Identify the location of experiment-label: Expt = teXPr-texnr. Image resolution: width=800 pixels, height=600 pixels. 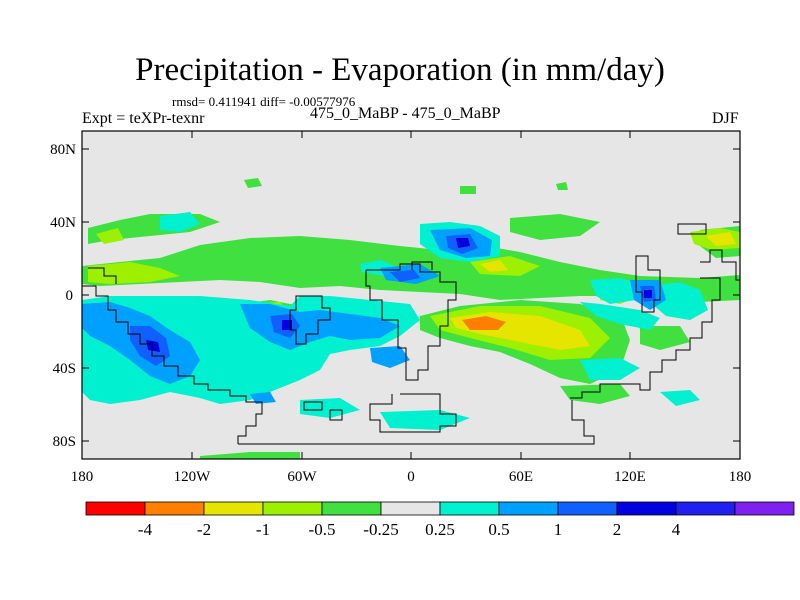
(143, 118).